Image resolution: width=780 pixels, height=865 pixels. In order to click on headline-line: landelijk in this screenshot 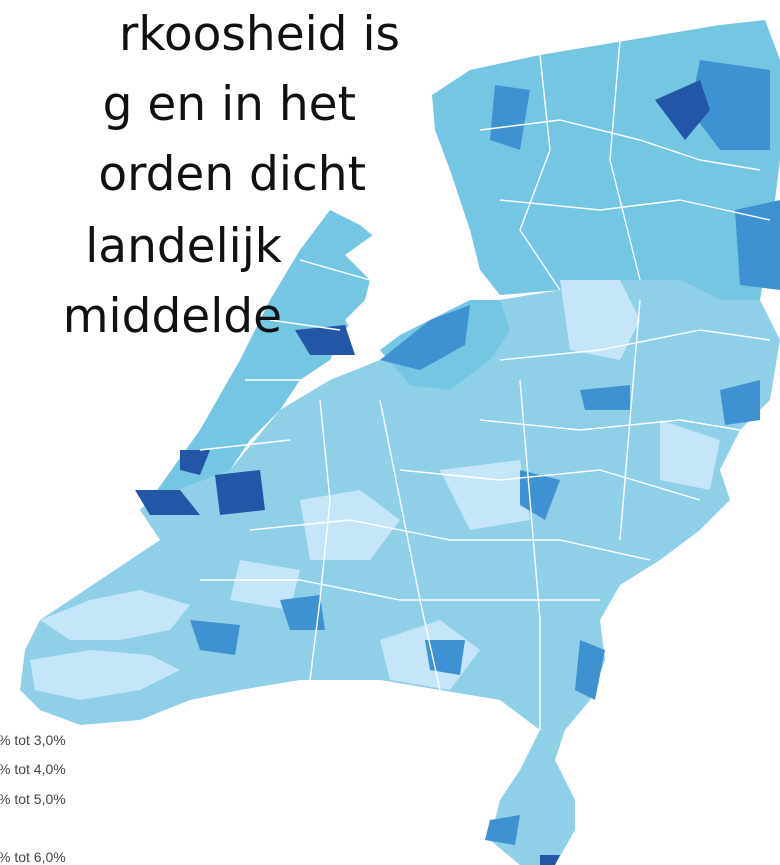, I will do `click(184, 246)`.